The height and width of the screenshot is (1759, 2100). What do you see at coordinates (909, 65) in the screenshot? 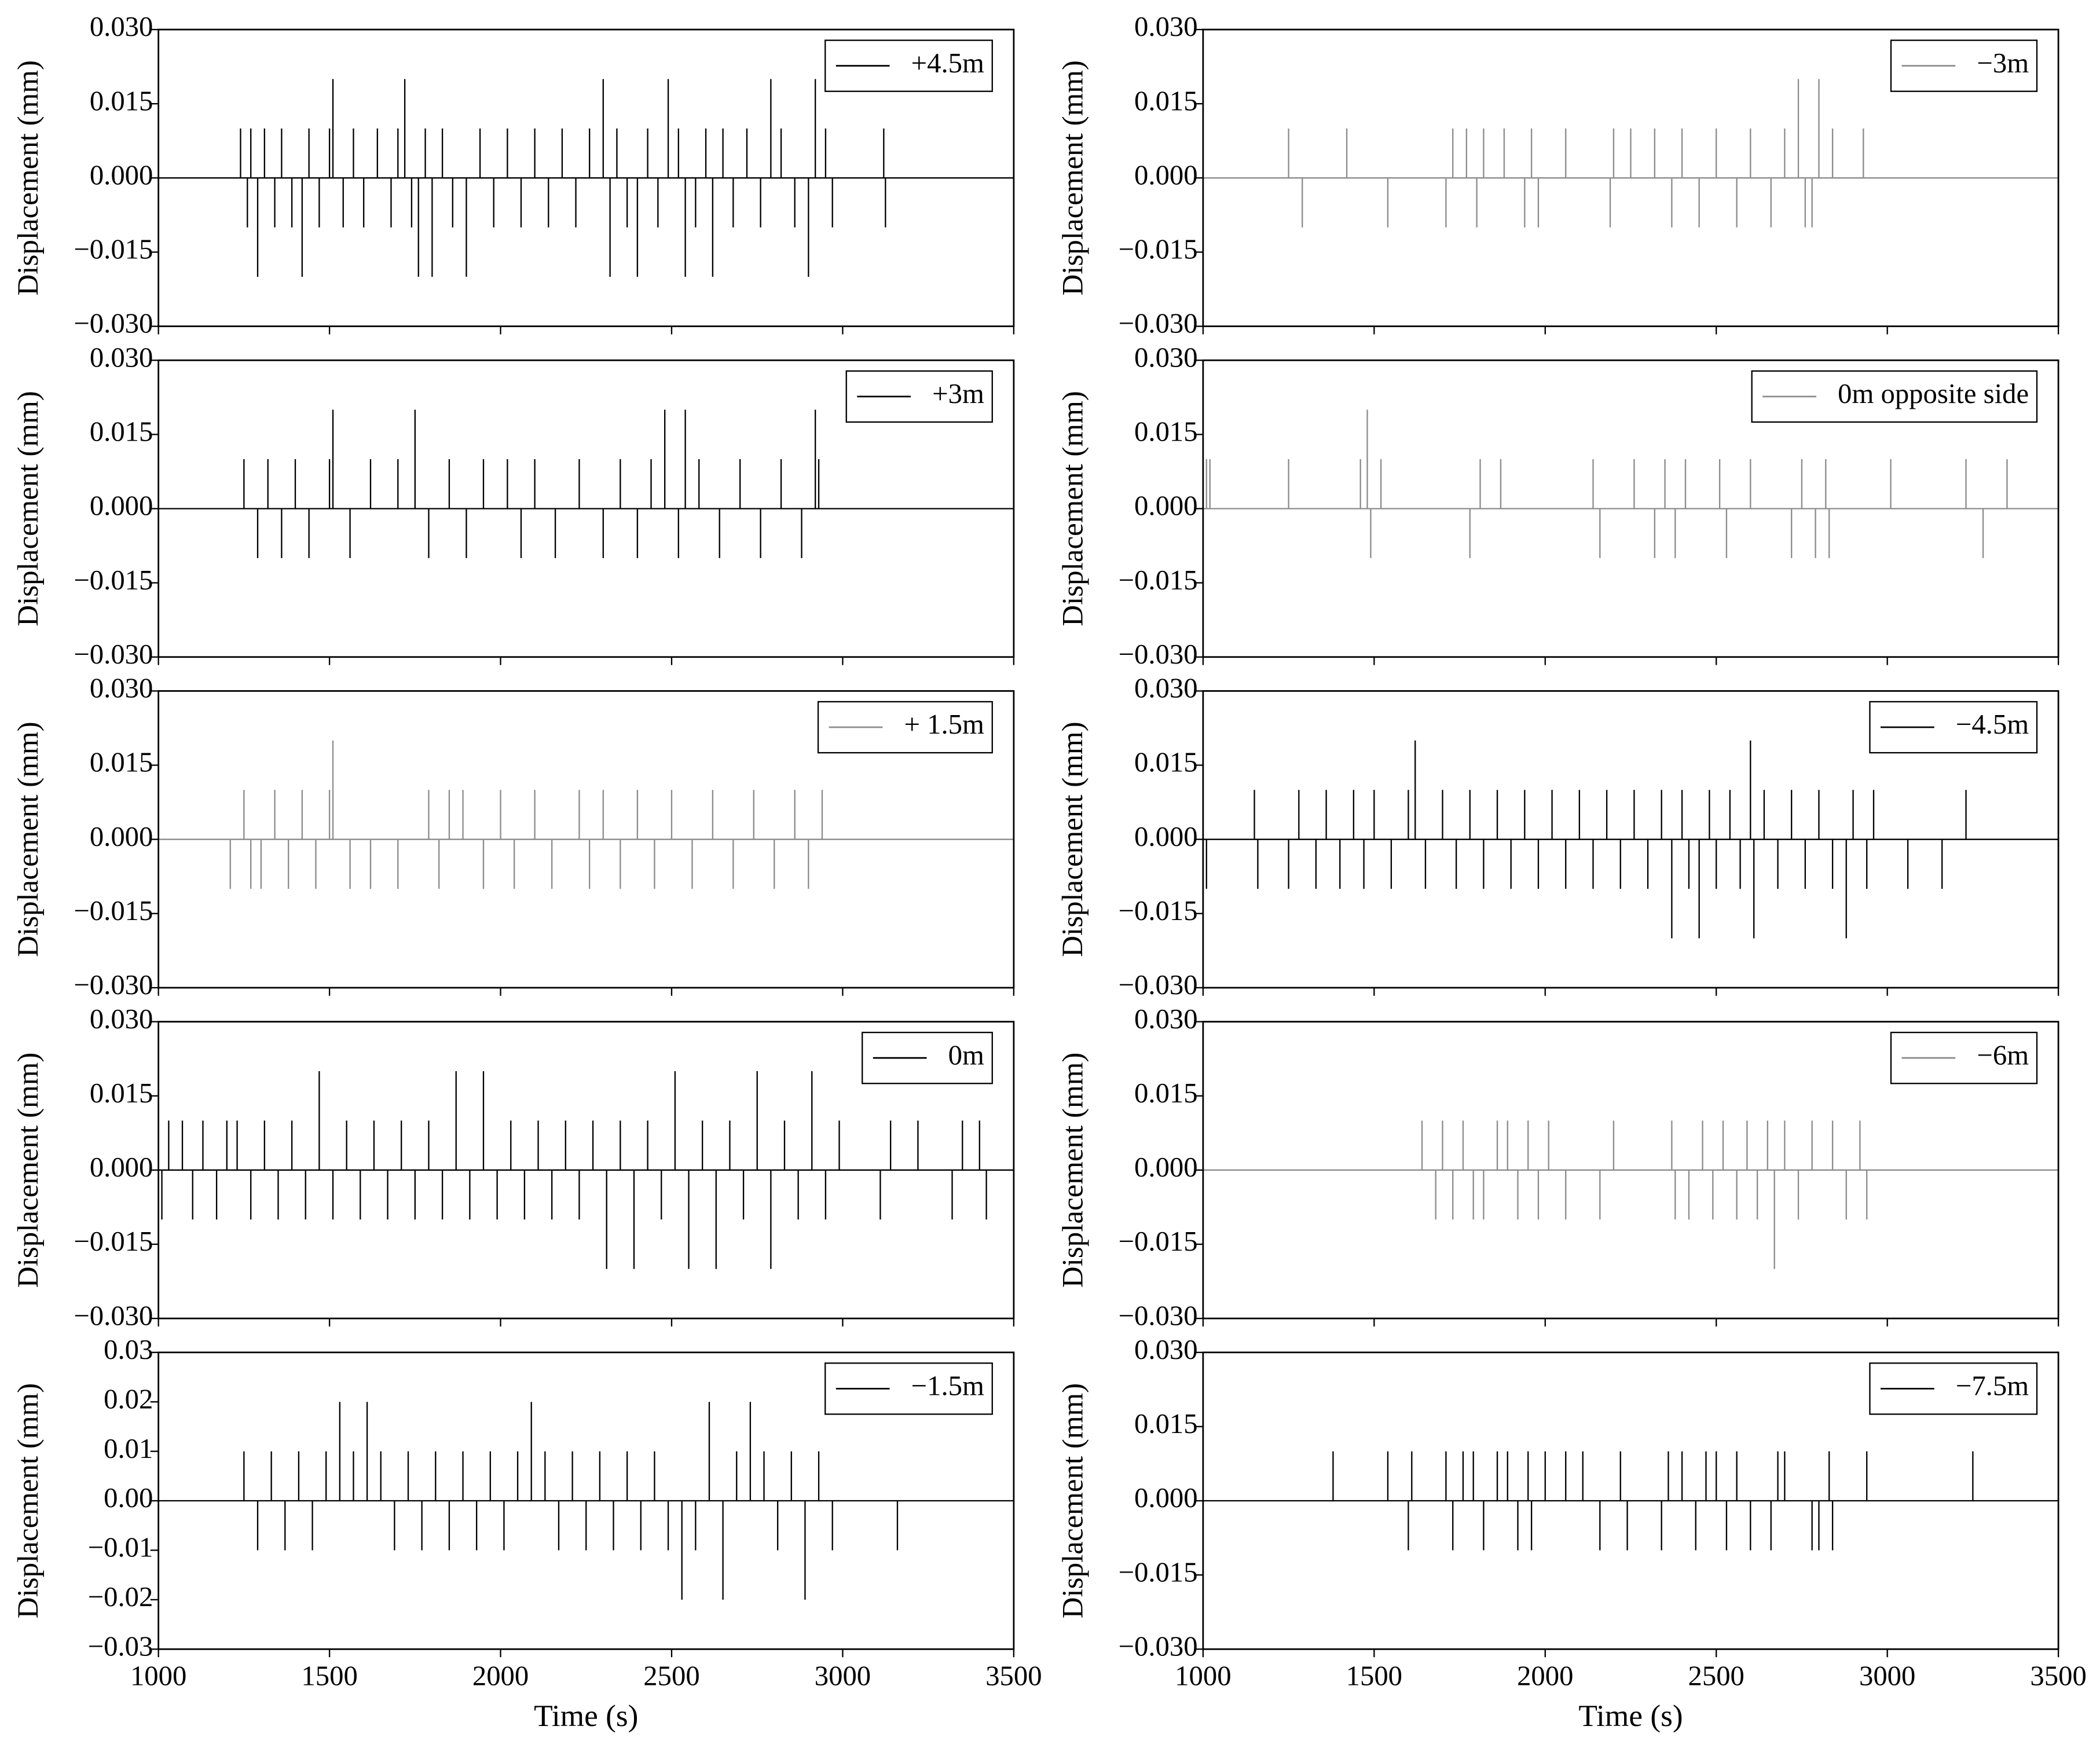
I see `legend: +4.5m` at bounding box center [909, 65].